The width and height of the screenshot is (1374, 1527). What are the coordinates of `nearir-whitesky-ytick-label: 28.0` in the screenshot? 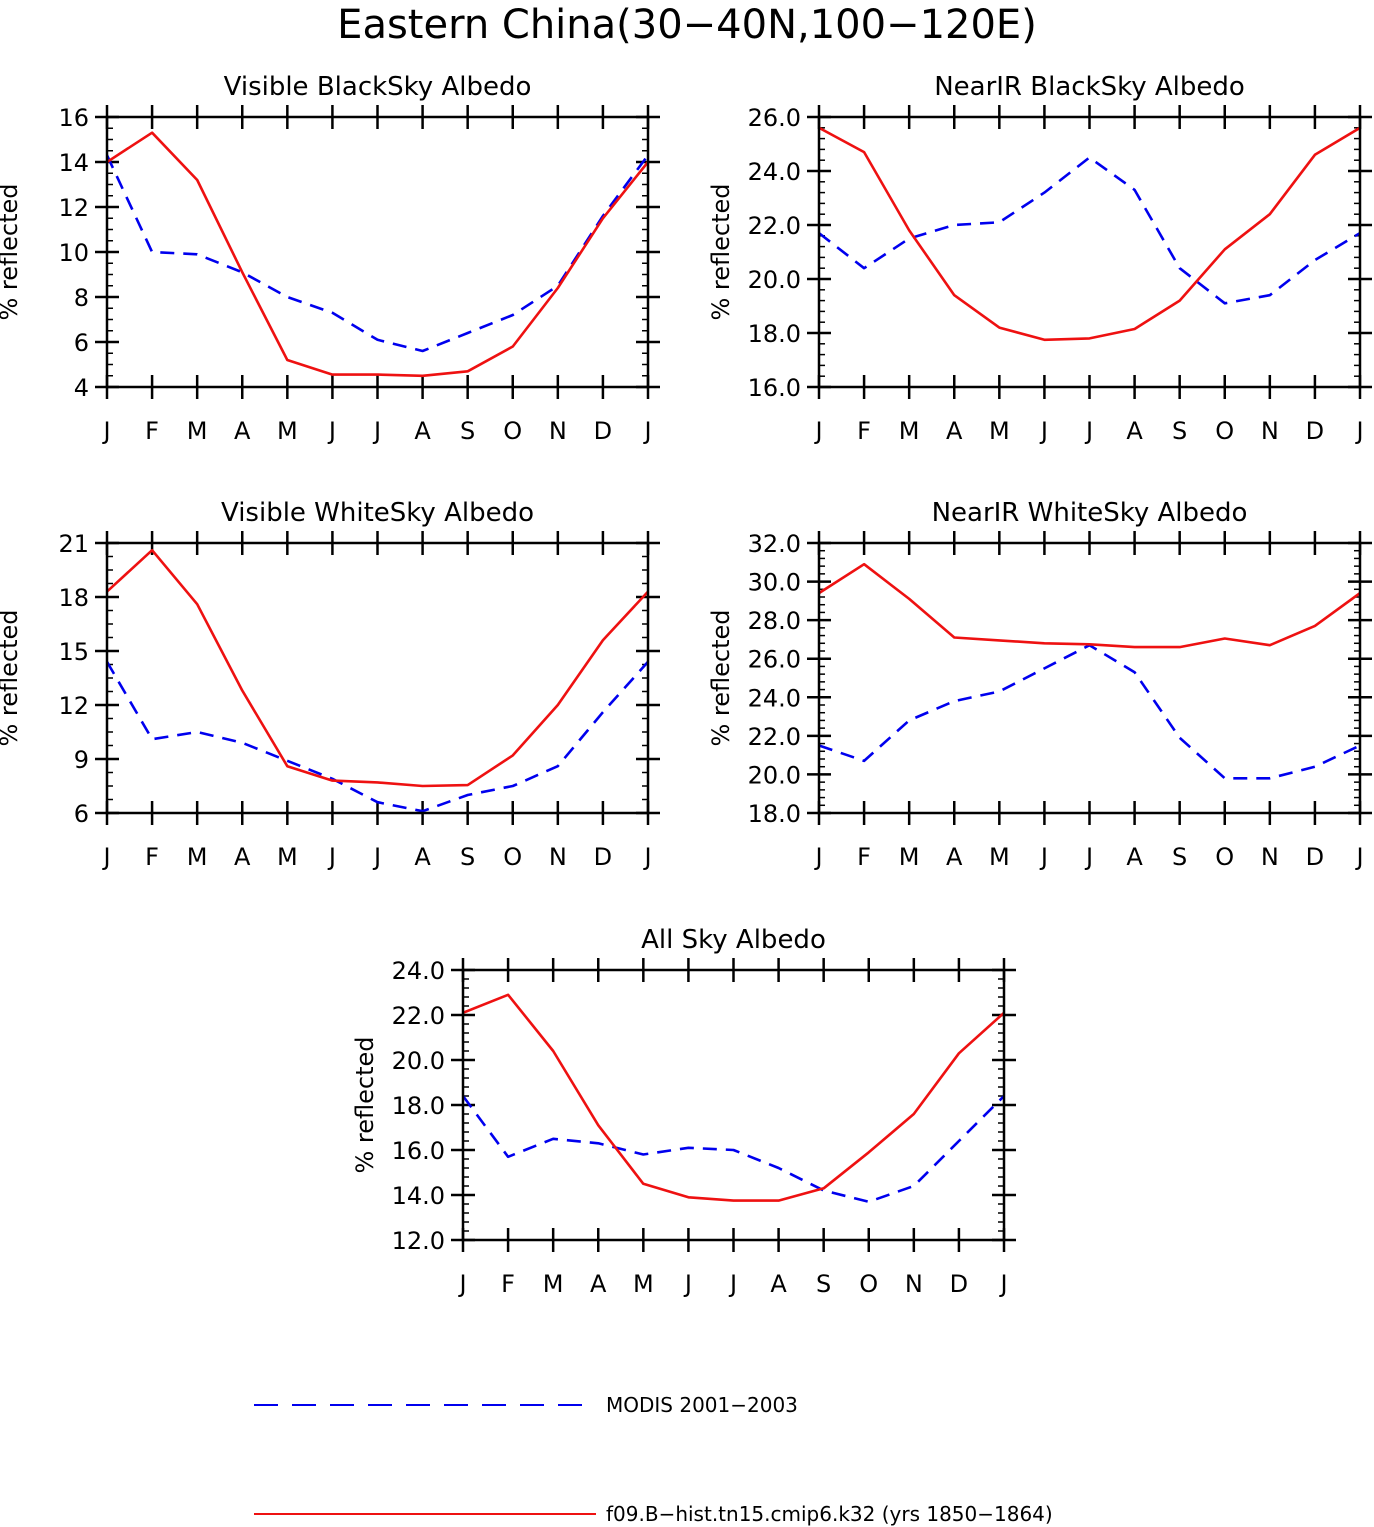 It's located at (774, 621).